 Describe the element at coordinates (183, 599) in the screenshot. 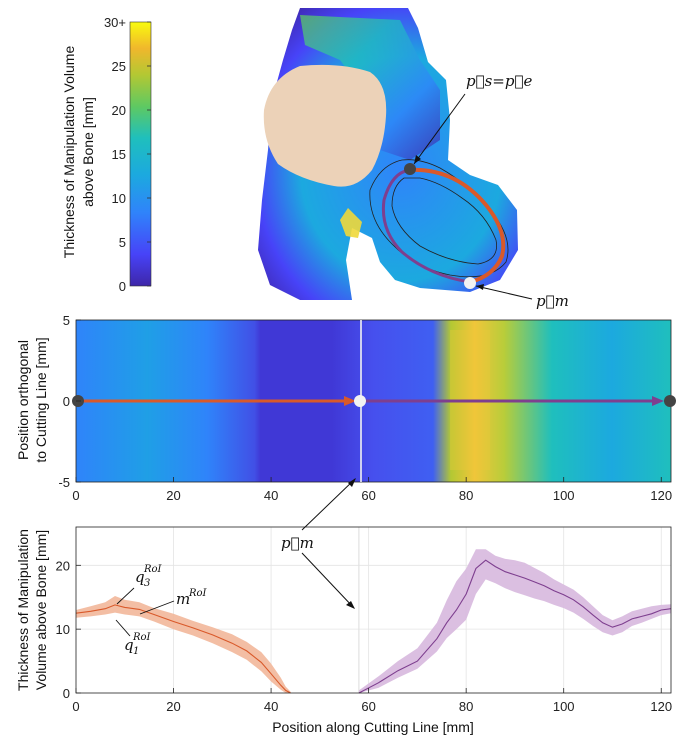

I see `annotation-m-main: m` at that location.